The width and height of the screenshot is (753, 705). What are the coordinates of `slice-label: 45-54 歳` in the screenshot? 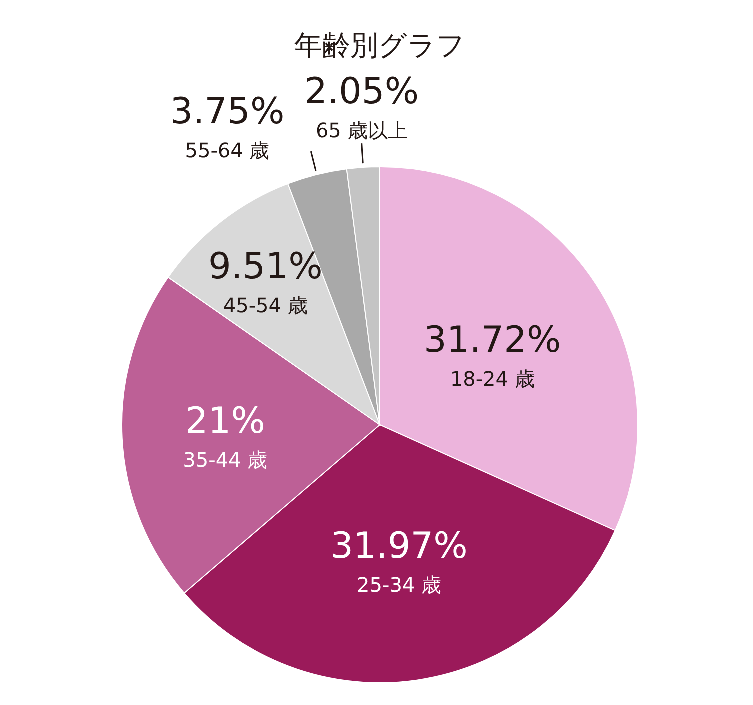 It's located at (265, 306).